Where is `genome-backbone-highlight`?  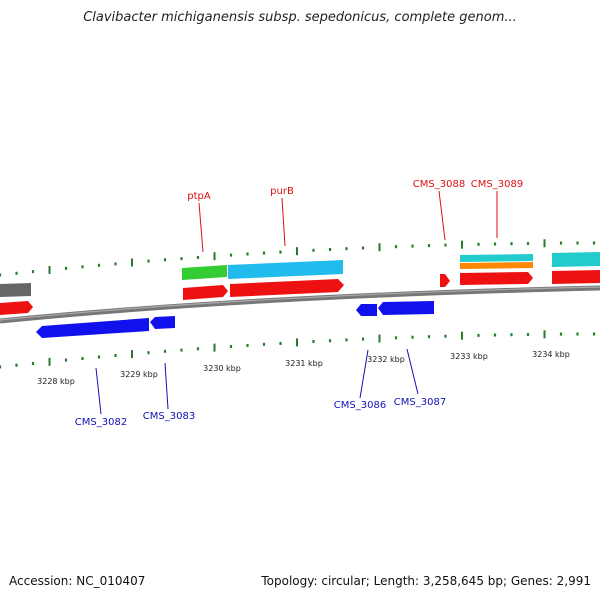 genome-backbone-highlight is located at coordinates (300, 303).